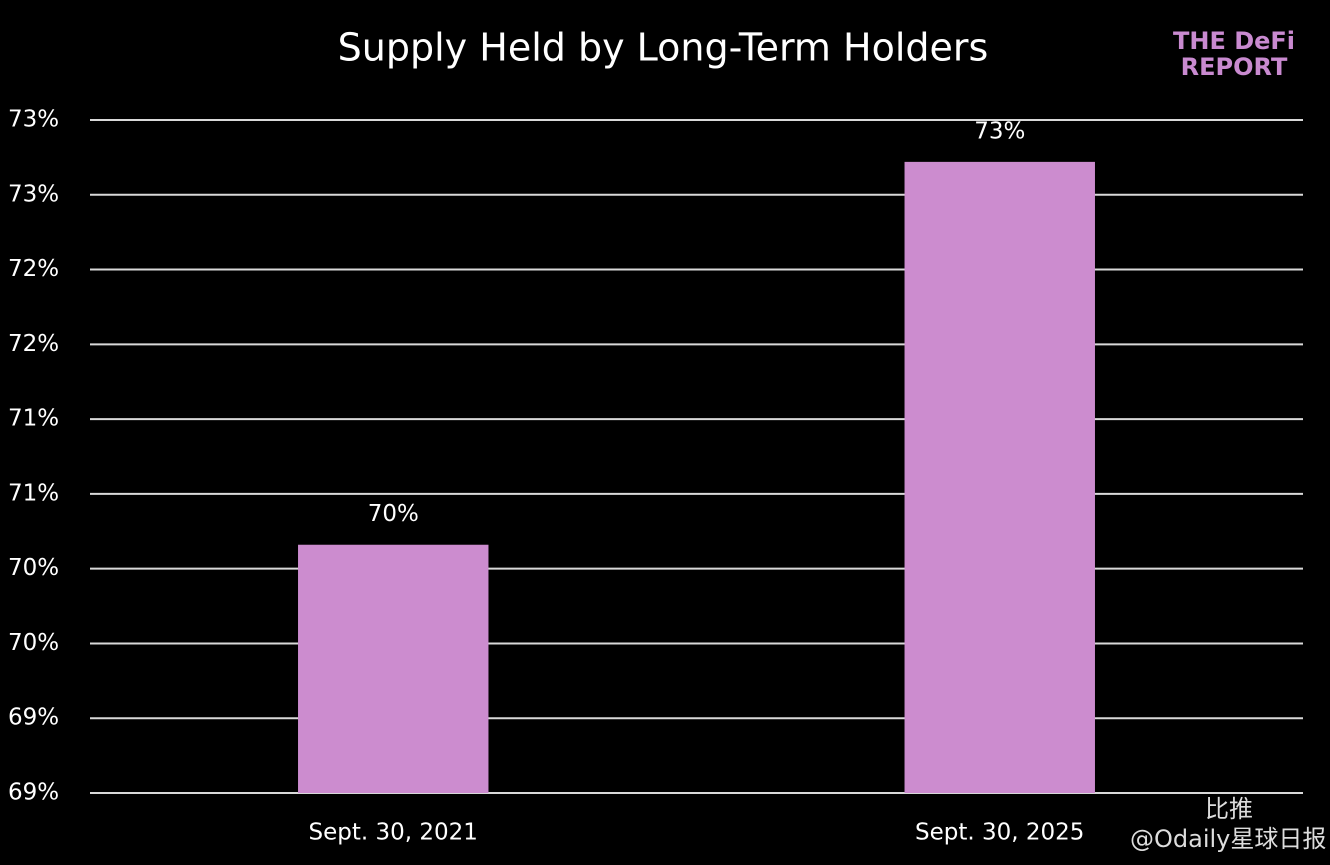 This screenshot has height=865, width=1330. Describe the element at coordinates (1229, 809) in the screenshot. I see `watermark: 比推` at that location.